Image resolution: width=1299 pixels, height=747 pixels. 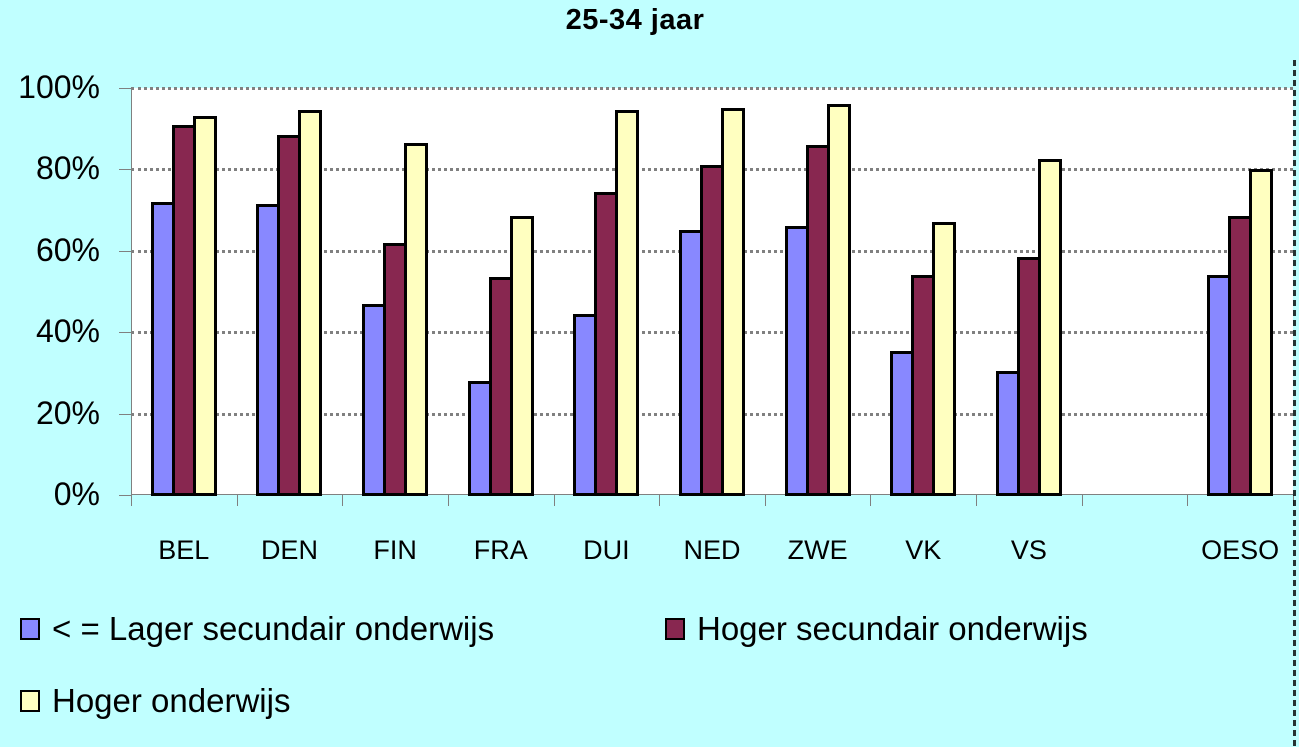 I want to click on x-tick-label: VS, so click(x=1028, y=550).